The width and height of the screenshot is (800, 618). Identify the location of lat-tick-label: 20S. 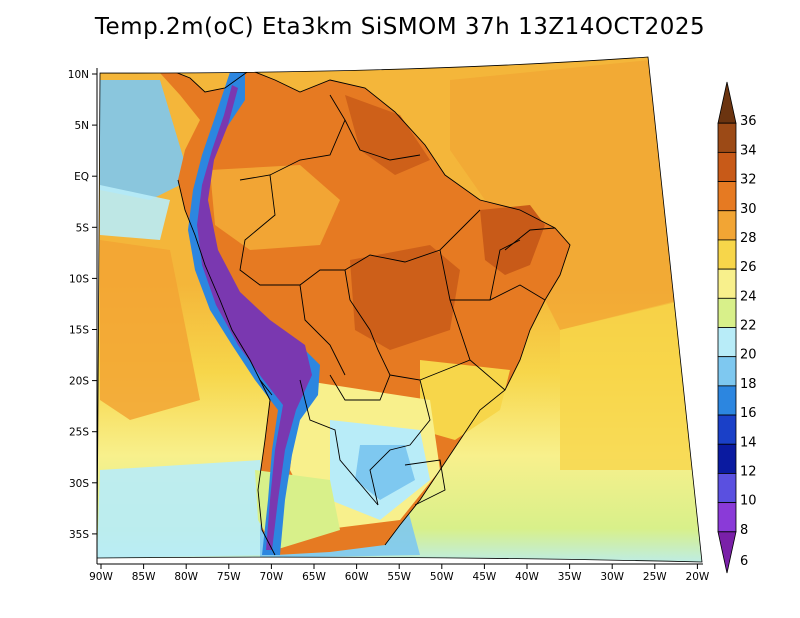
(79, 382).